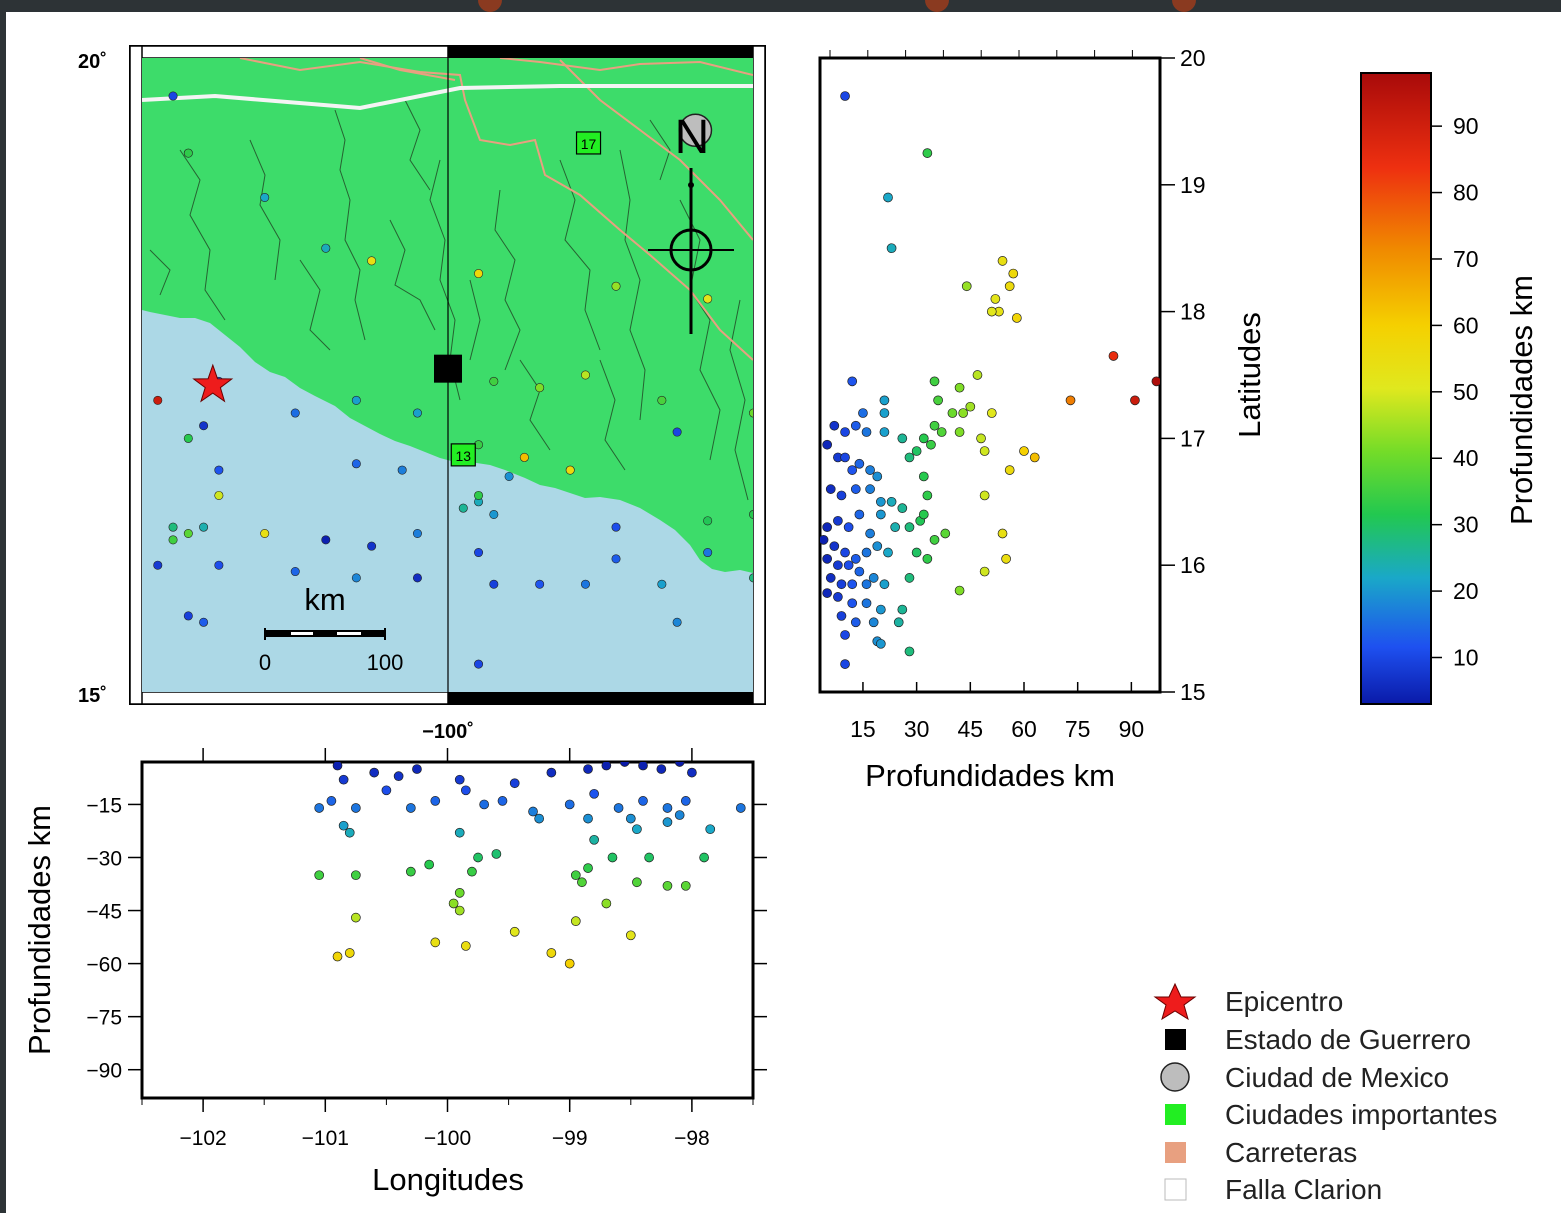  I want to click on colorbar-tick-label: 50, so click(1466, 392).